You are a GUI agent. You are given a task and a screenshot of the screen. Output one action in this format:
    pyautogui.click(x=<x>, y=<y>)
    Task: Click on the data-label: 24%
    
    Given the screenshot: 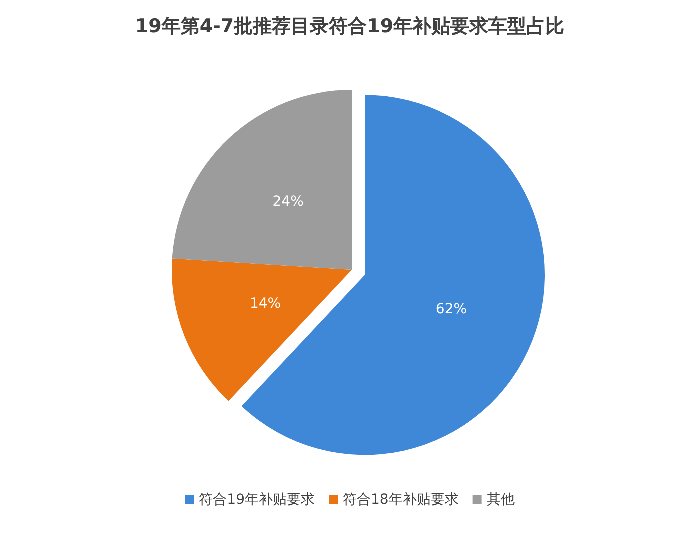 What is the action you would take?
    pyautogui.click(x=288, y=202)
    